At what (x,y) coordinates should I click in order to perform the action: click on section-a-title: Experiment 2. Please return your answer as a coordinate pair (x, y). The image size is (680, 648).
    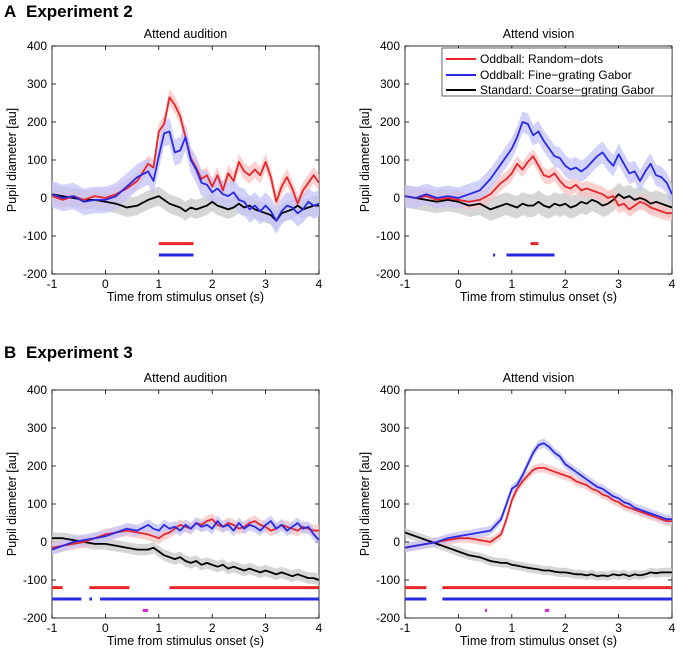
    Looking at the image, I should click on (79, 11).